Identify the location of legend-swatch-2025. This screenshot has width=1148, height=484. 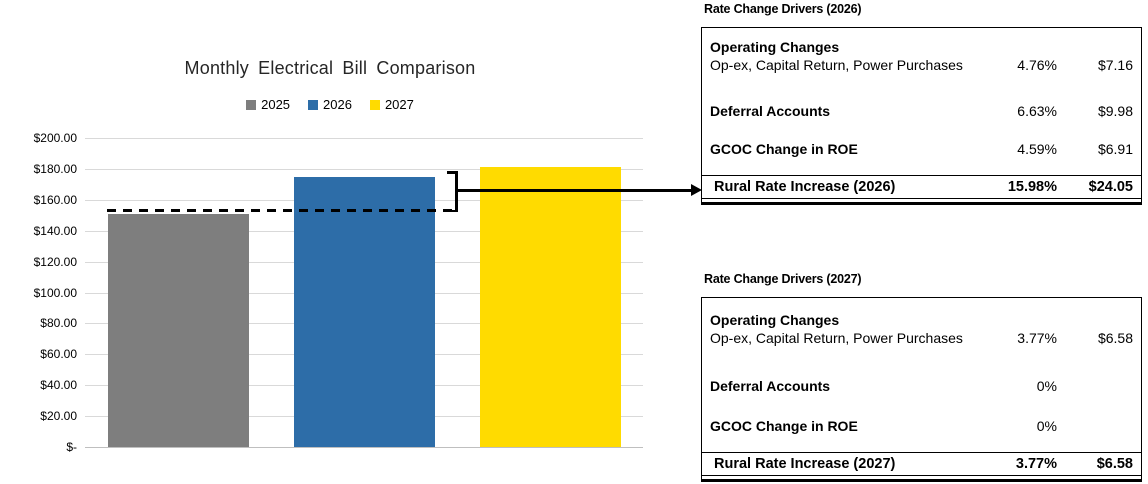
(251, 104).